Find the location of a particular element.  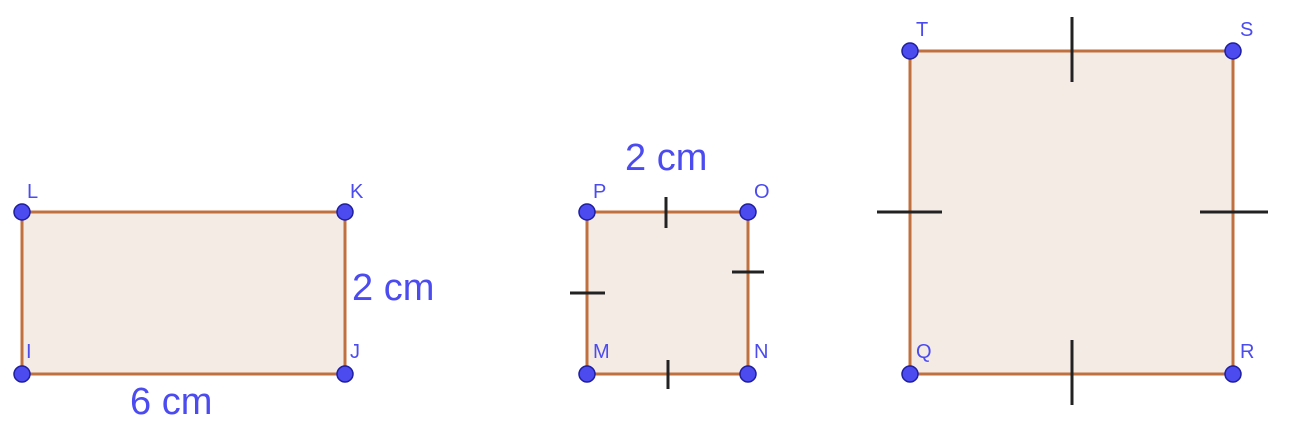

label-q: Q is located at coordinates (924, 352).